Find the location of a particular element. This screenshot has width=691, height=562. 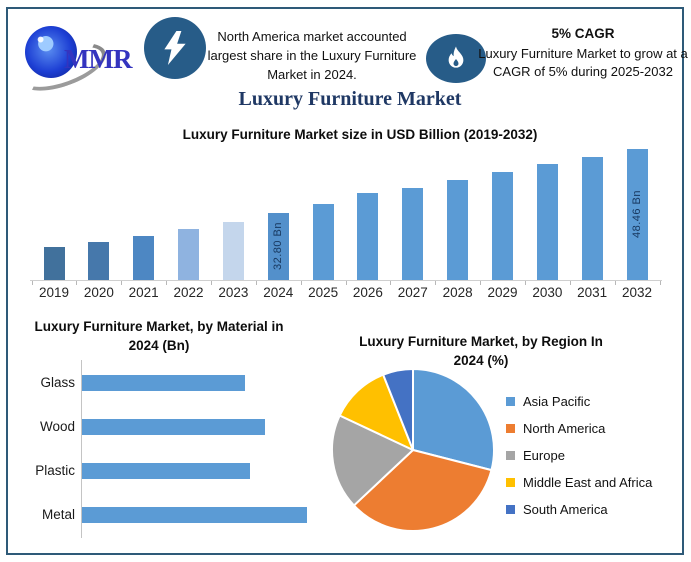

material-label-plastic: Plastic is located at coordinates (55, 470).